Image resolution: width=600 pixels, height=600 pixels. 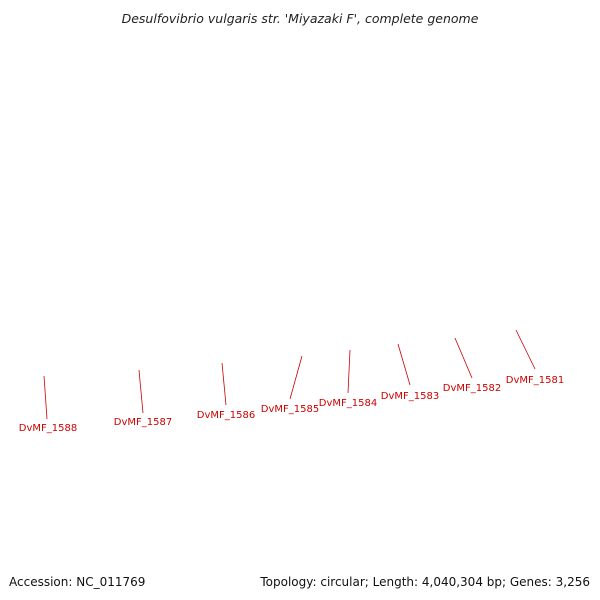 What do you see at coordinates (290, 409) in the screenshot?
I see `gene-label: DvMF_1585` at bounding box center [290, 409].